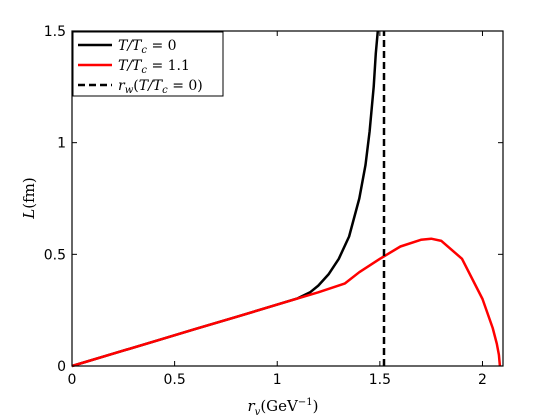 The image size is (556, 417). I want to click on y-tick-label: 0.5, so click(55, 255).